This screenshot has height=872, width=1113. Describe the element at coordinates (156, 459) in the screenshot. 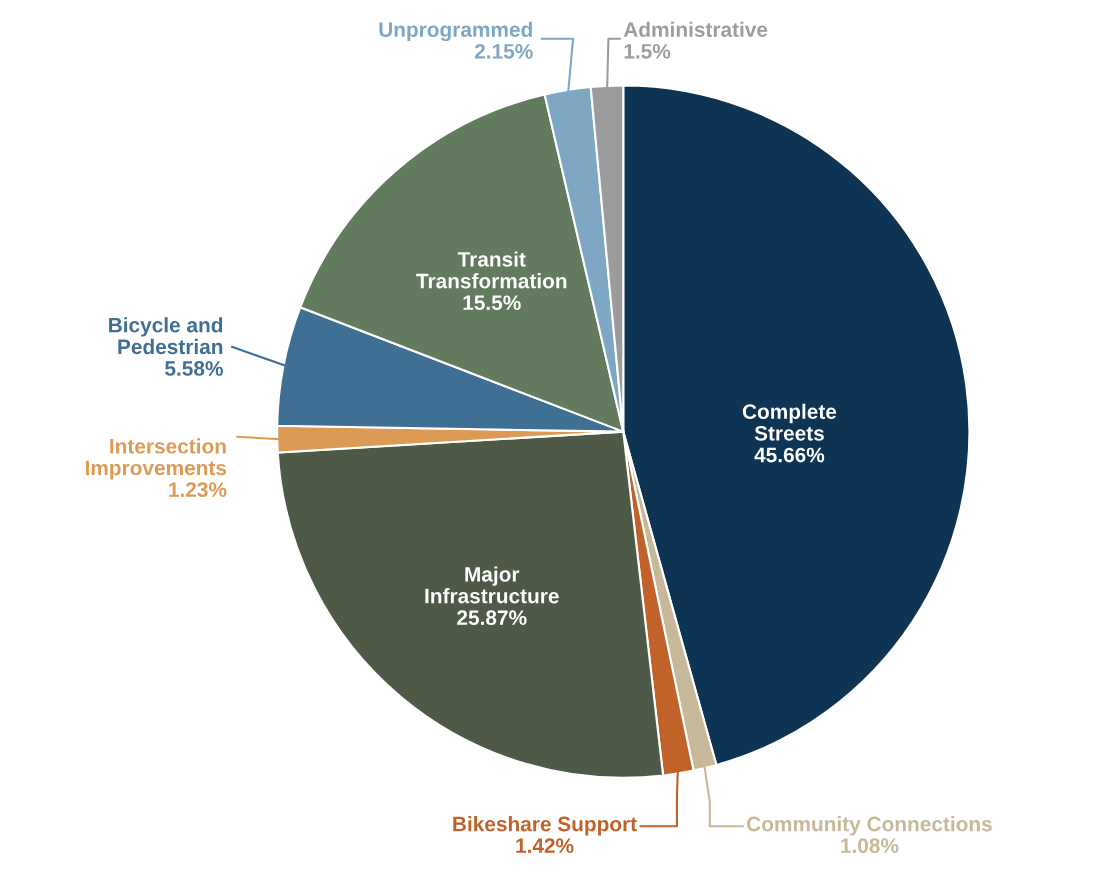

I see `slice-label: Intersection Improvements` at that location.